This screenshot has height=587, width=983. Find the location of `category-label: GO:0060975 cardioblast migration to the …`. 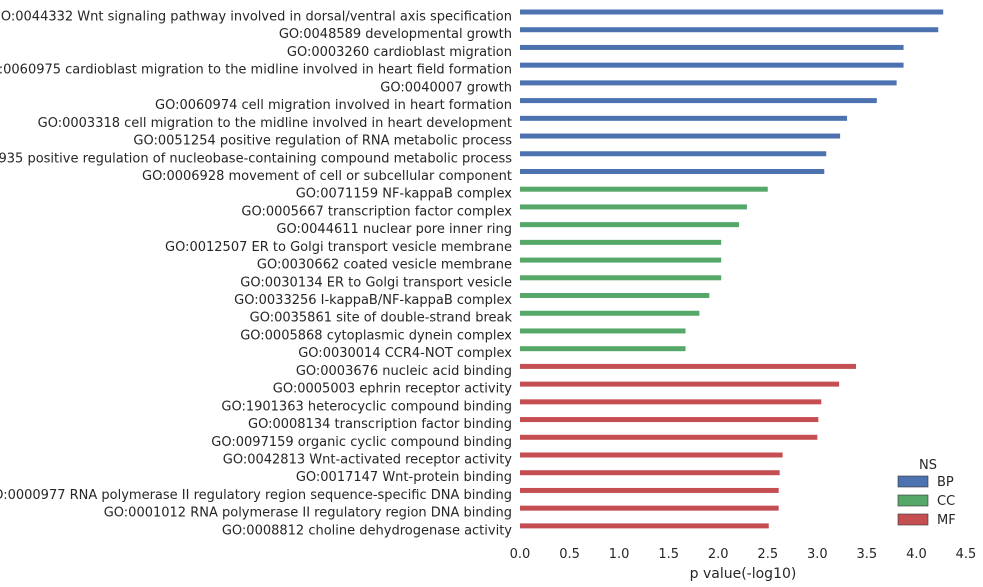

category-label: GO:0060975 cardioblast migration to the … is located at coordinates (256, 70).